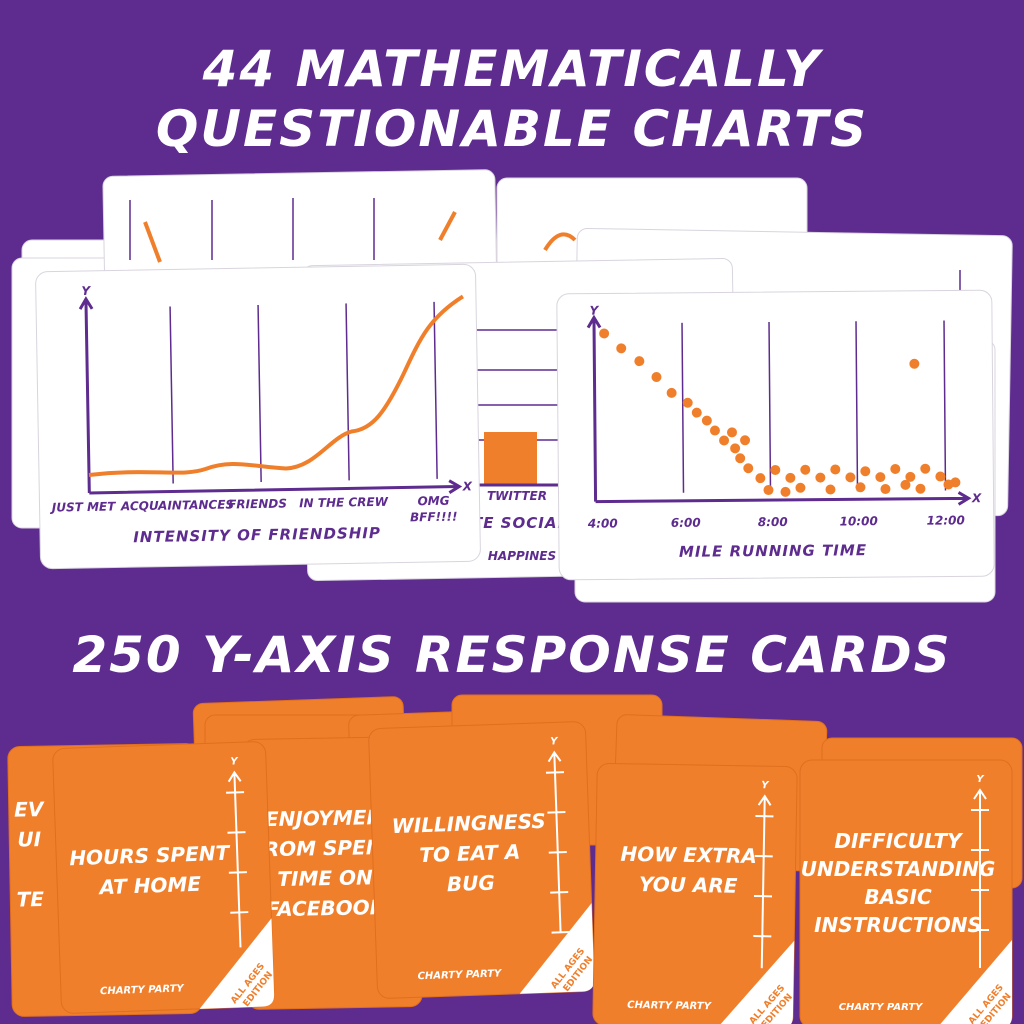  Describe the element at coordinates (252, 229) in the screenshot. I see `grid-fragment` at that location.